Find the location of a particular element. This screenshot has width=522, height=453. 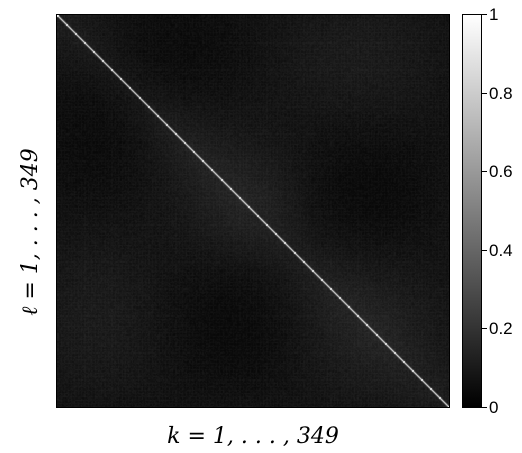

colorbar-tick-label: 0 is located at coordinates (494, 407).